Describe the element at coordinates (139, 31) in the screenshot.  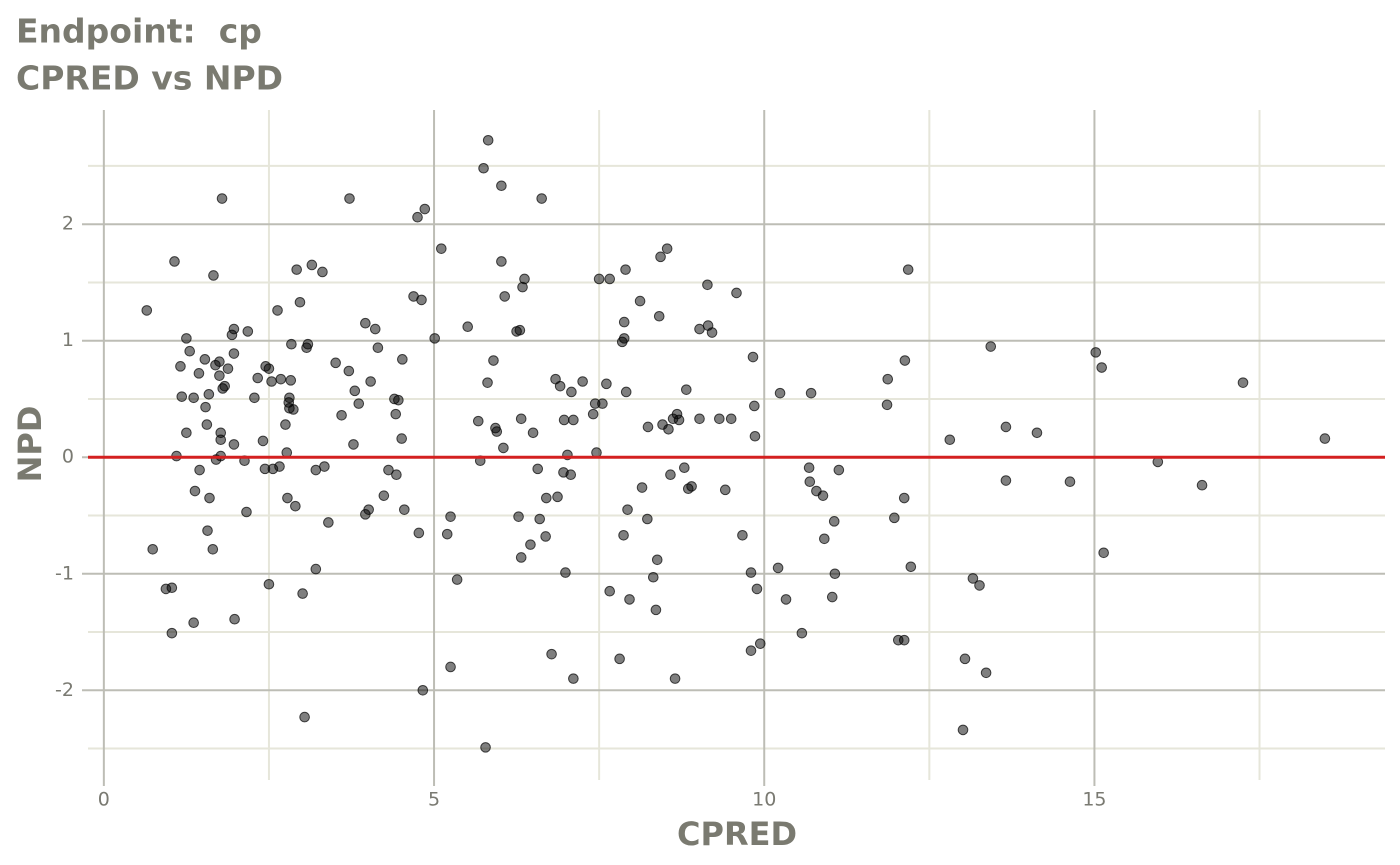
I see `chart-title: Endpoint: cp` at that location.